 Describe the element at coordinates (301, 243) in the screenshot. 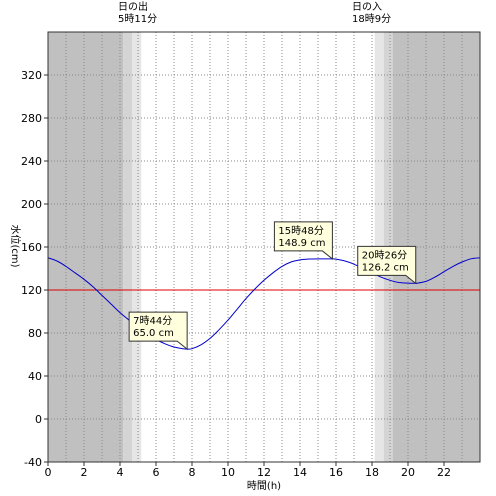

I see `callout-level: 148.9 cm` at that location.